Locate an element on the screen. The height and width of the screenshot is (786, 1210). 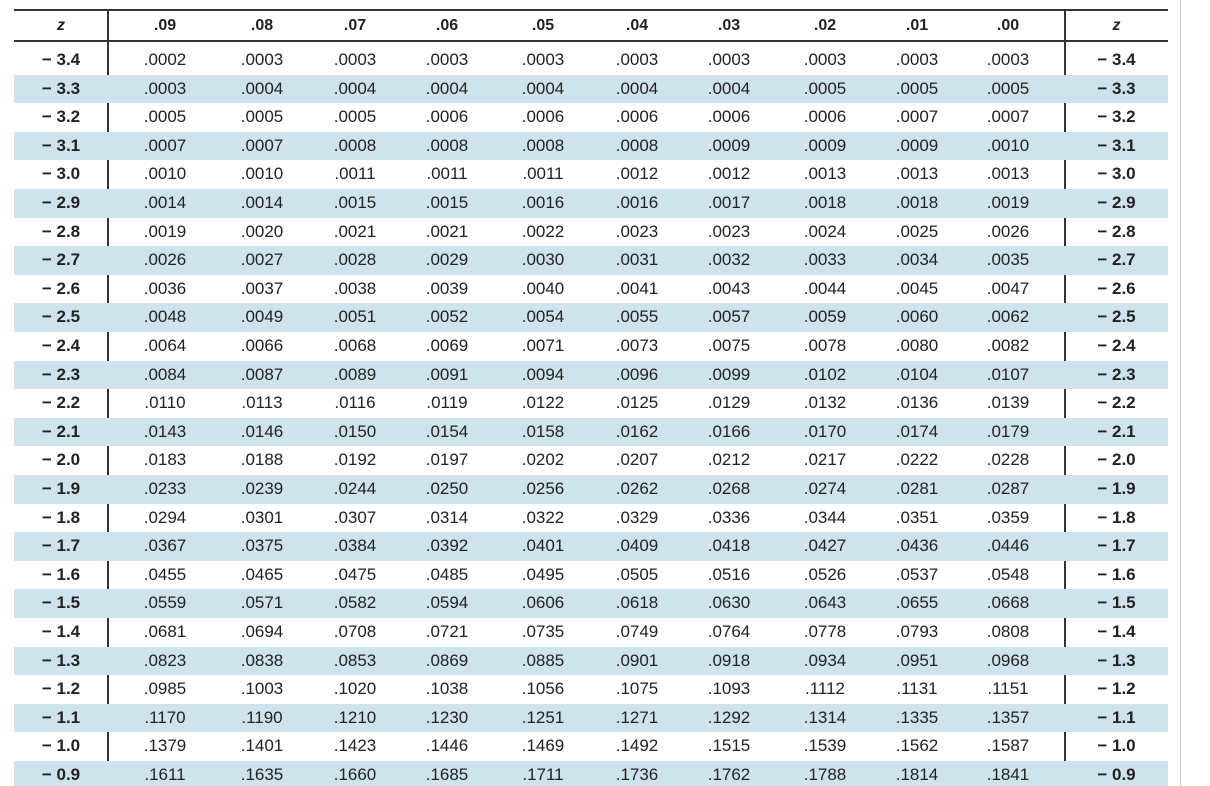
probability-cell: .0087 is located at coordinates (262, 374).